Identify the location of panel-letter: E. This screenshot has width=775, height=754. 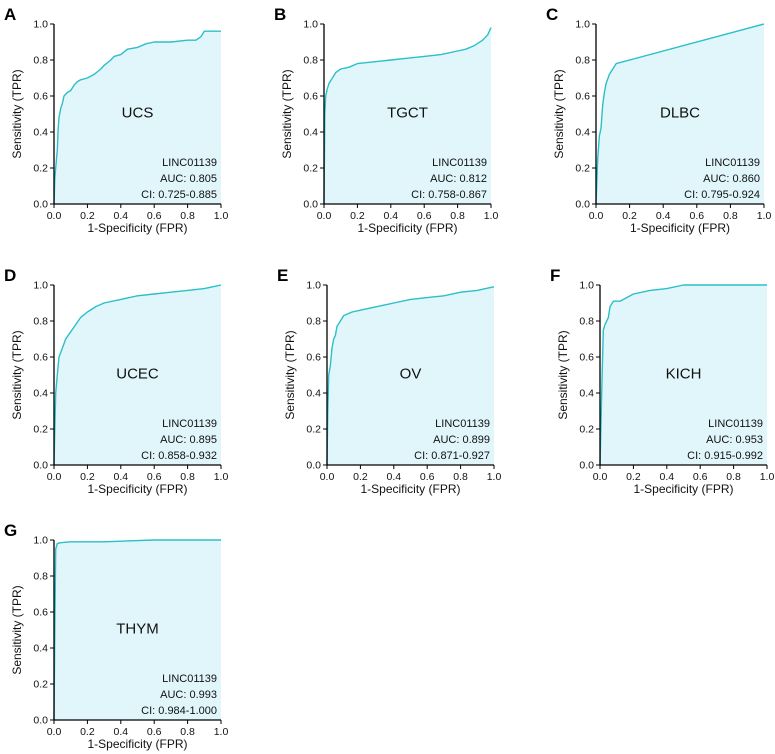
(282, 275).